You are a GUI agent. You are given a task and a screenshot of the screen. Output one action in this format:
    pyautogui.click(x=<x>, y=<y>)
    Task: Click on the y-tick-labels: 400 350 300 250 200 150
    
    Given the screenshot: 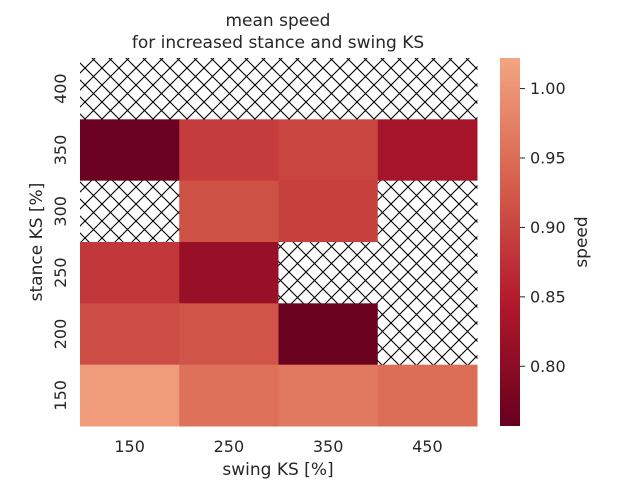 What is the action you would take?
    pyautogui.click(x=60, y=241)
    